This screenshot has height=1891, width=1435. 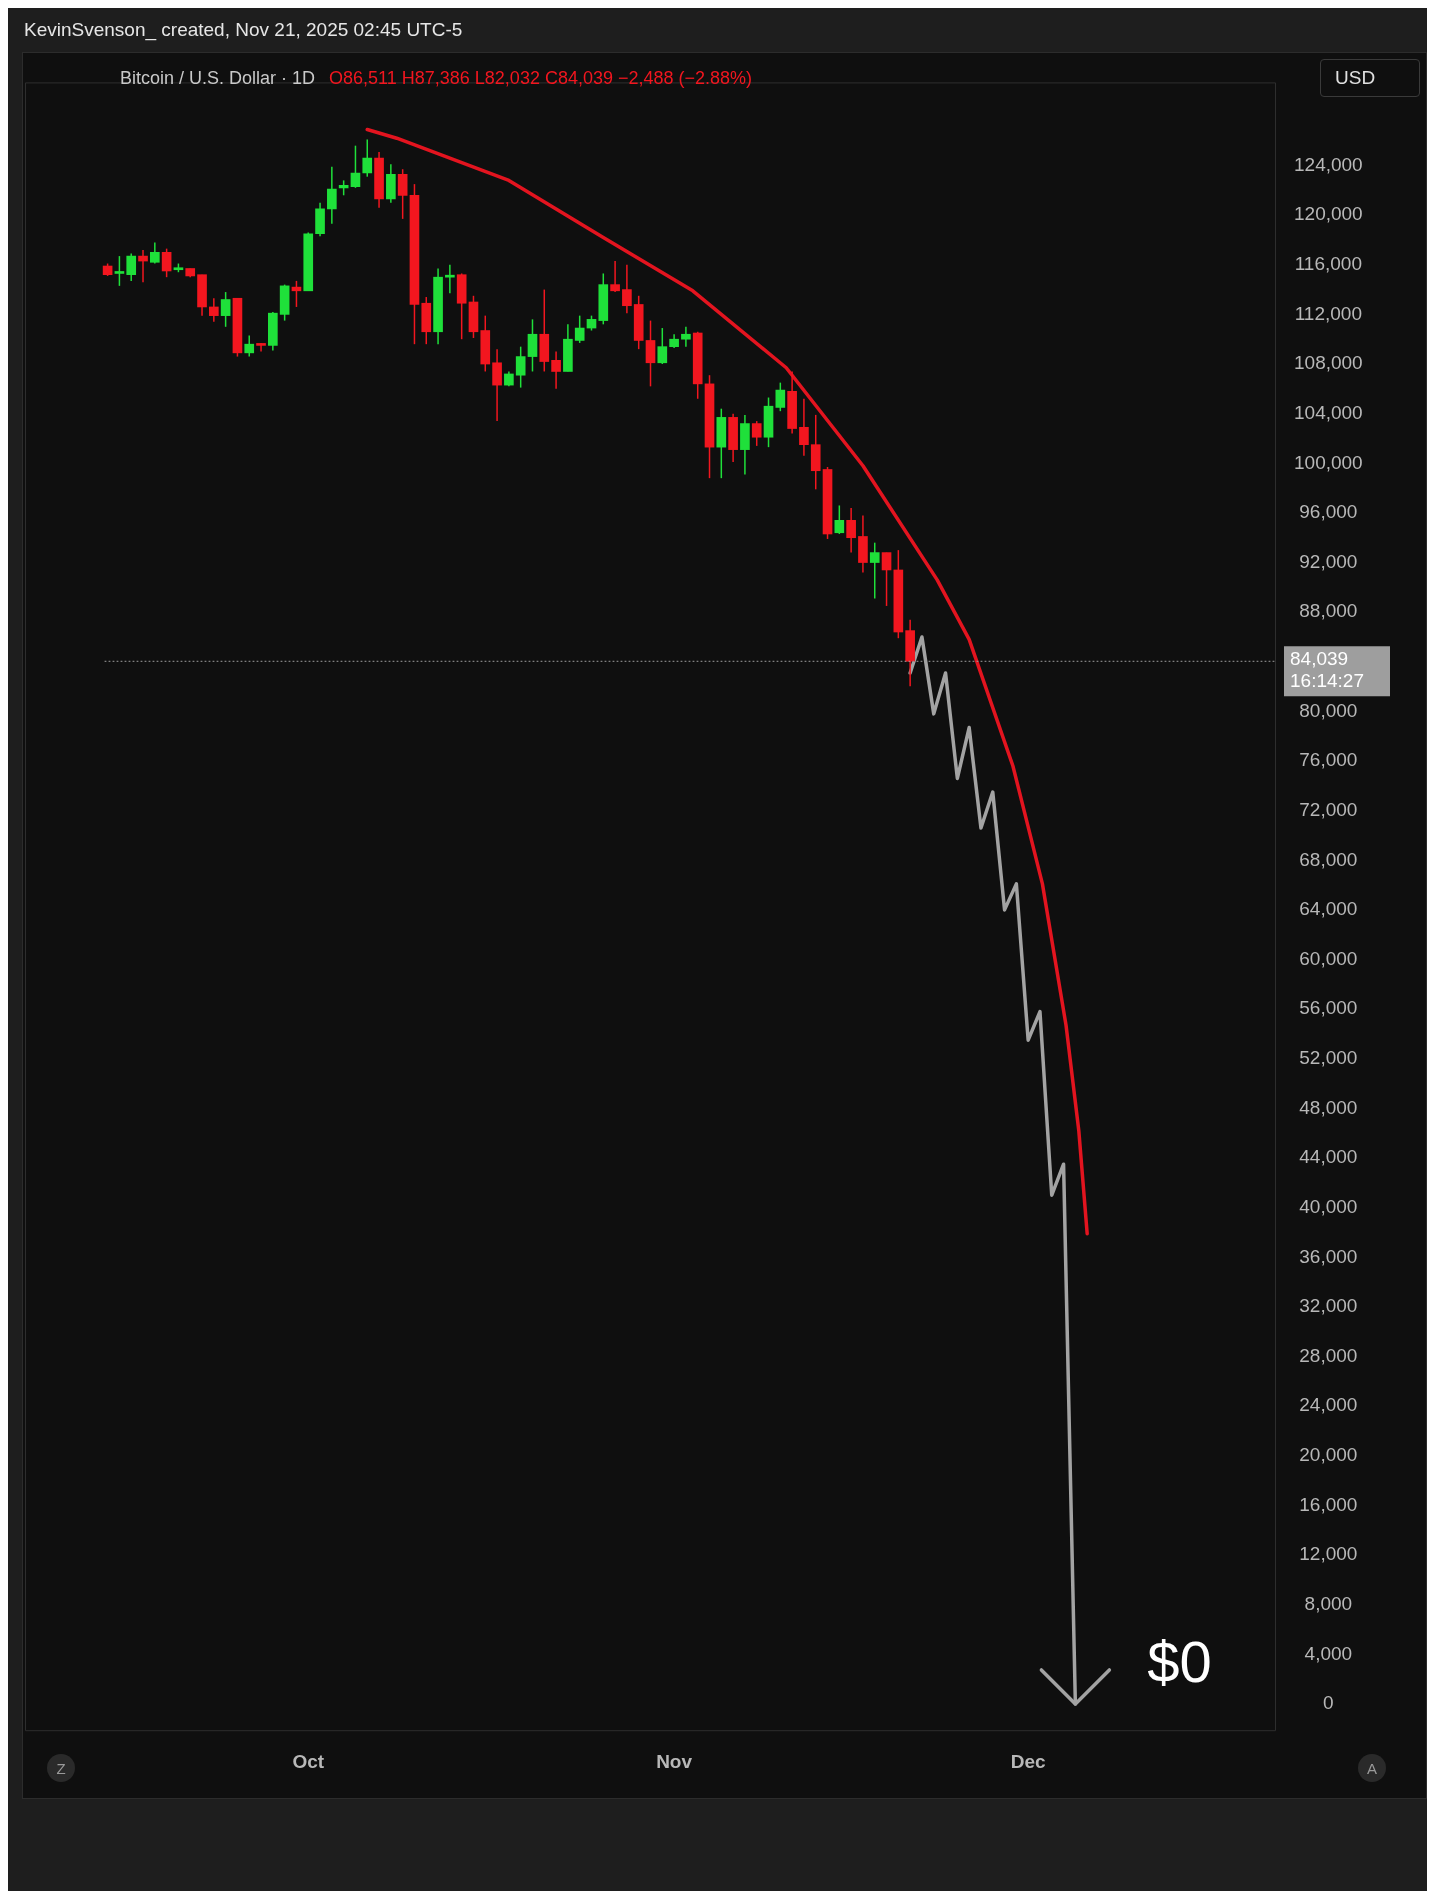 What do you see at coordinates (1328, 1256) in the screenshot?
I see `y-tick-label: 36,000` at bounding box center [1328, 1256].